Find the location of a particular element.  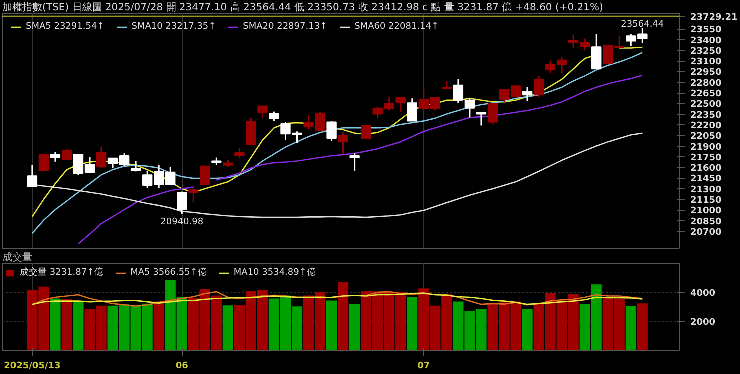

y-tick-label: 21000 is located at coordinates (706, 211).